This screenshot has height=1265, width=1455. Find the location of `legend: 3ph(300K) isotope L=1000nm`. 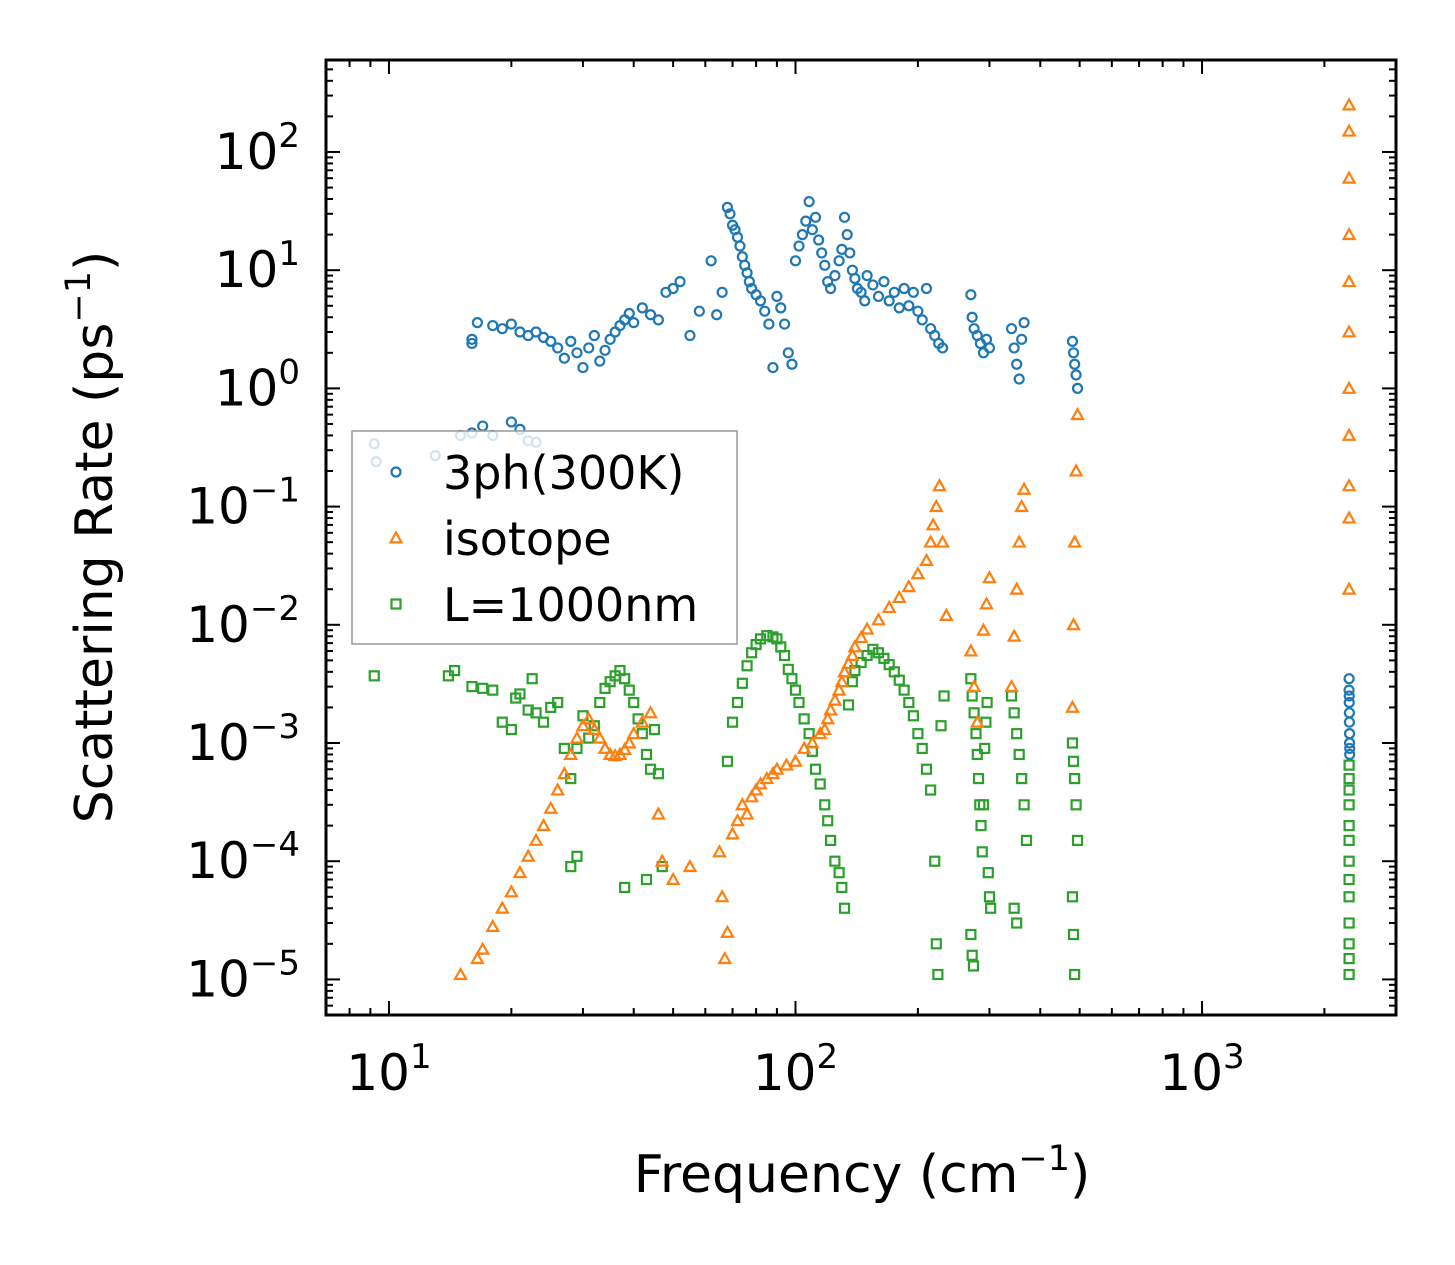

legend: 3ph(300K) isotope L=1000nm is located at coordinates (544, 537).